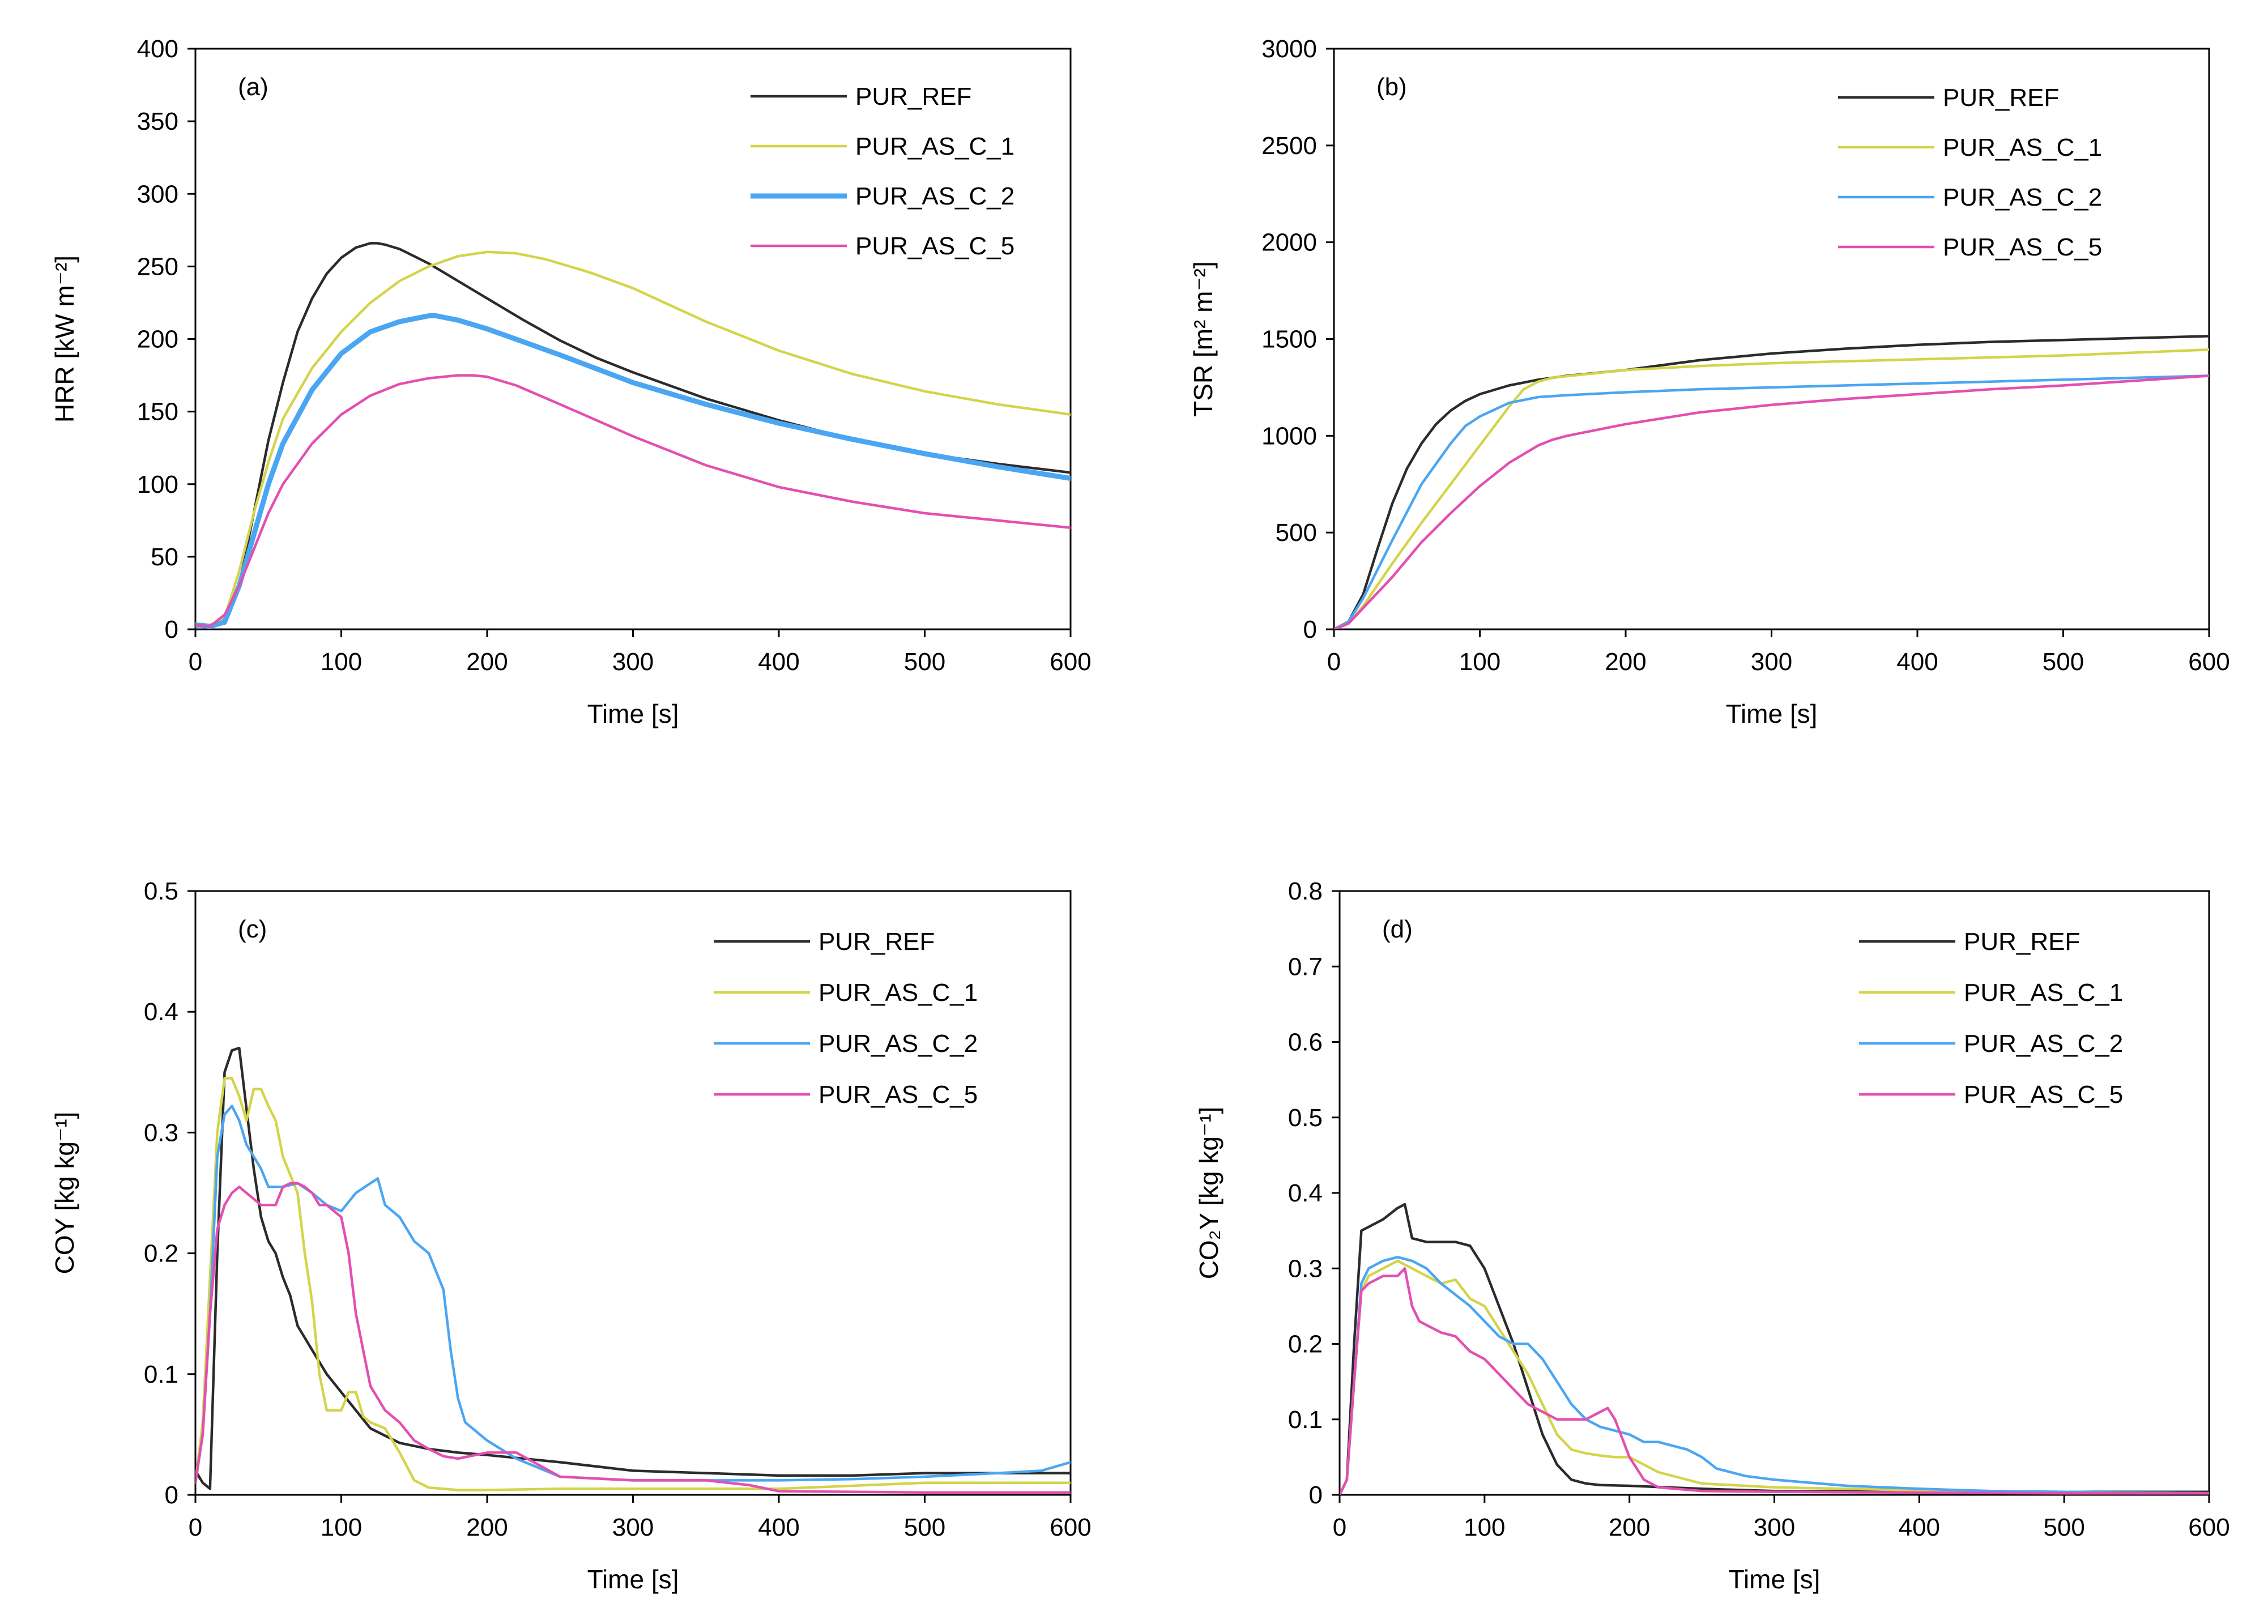 The width and height of the screenshot is (2268, 1624). I want to click on y-tick-label: 250, so click(157, 266).